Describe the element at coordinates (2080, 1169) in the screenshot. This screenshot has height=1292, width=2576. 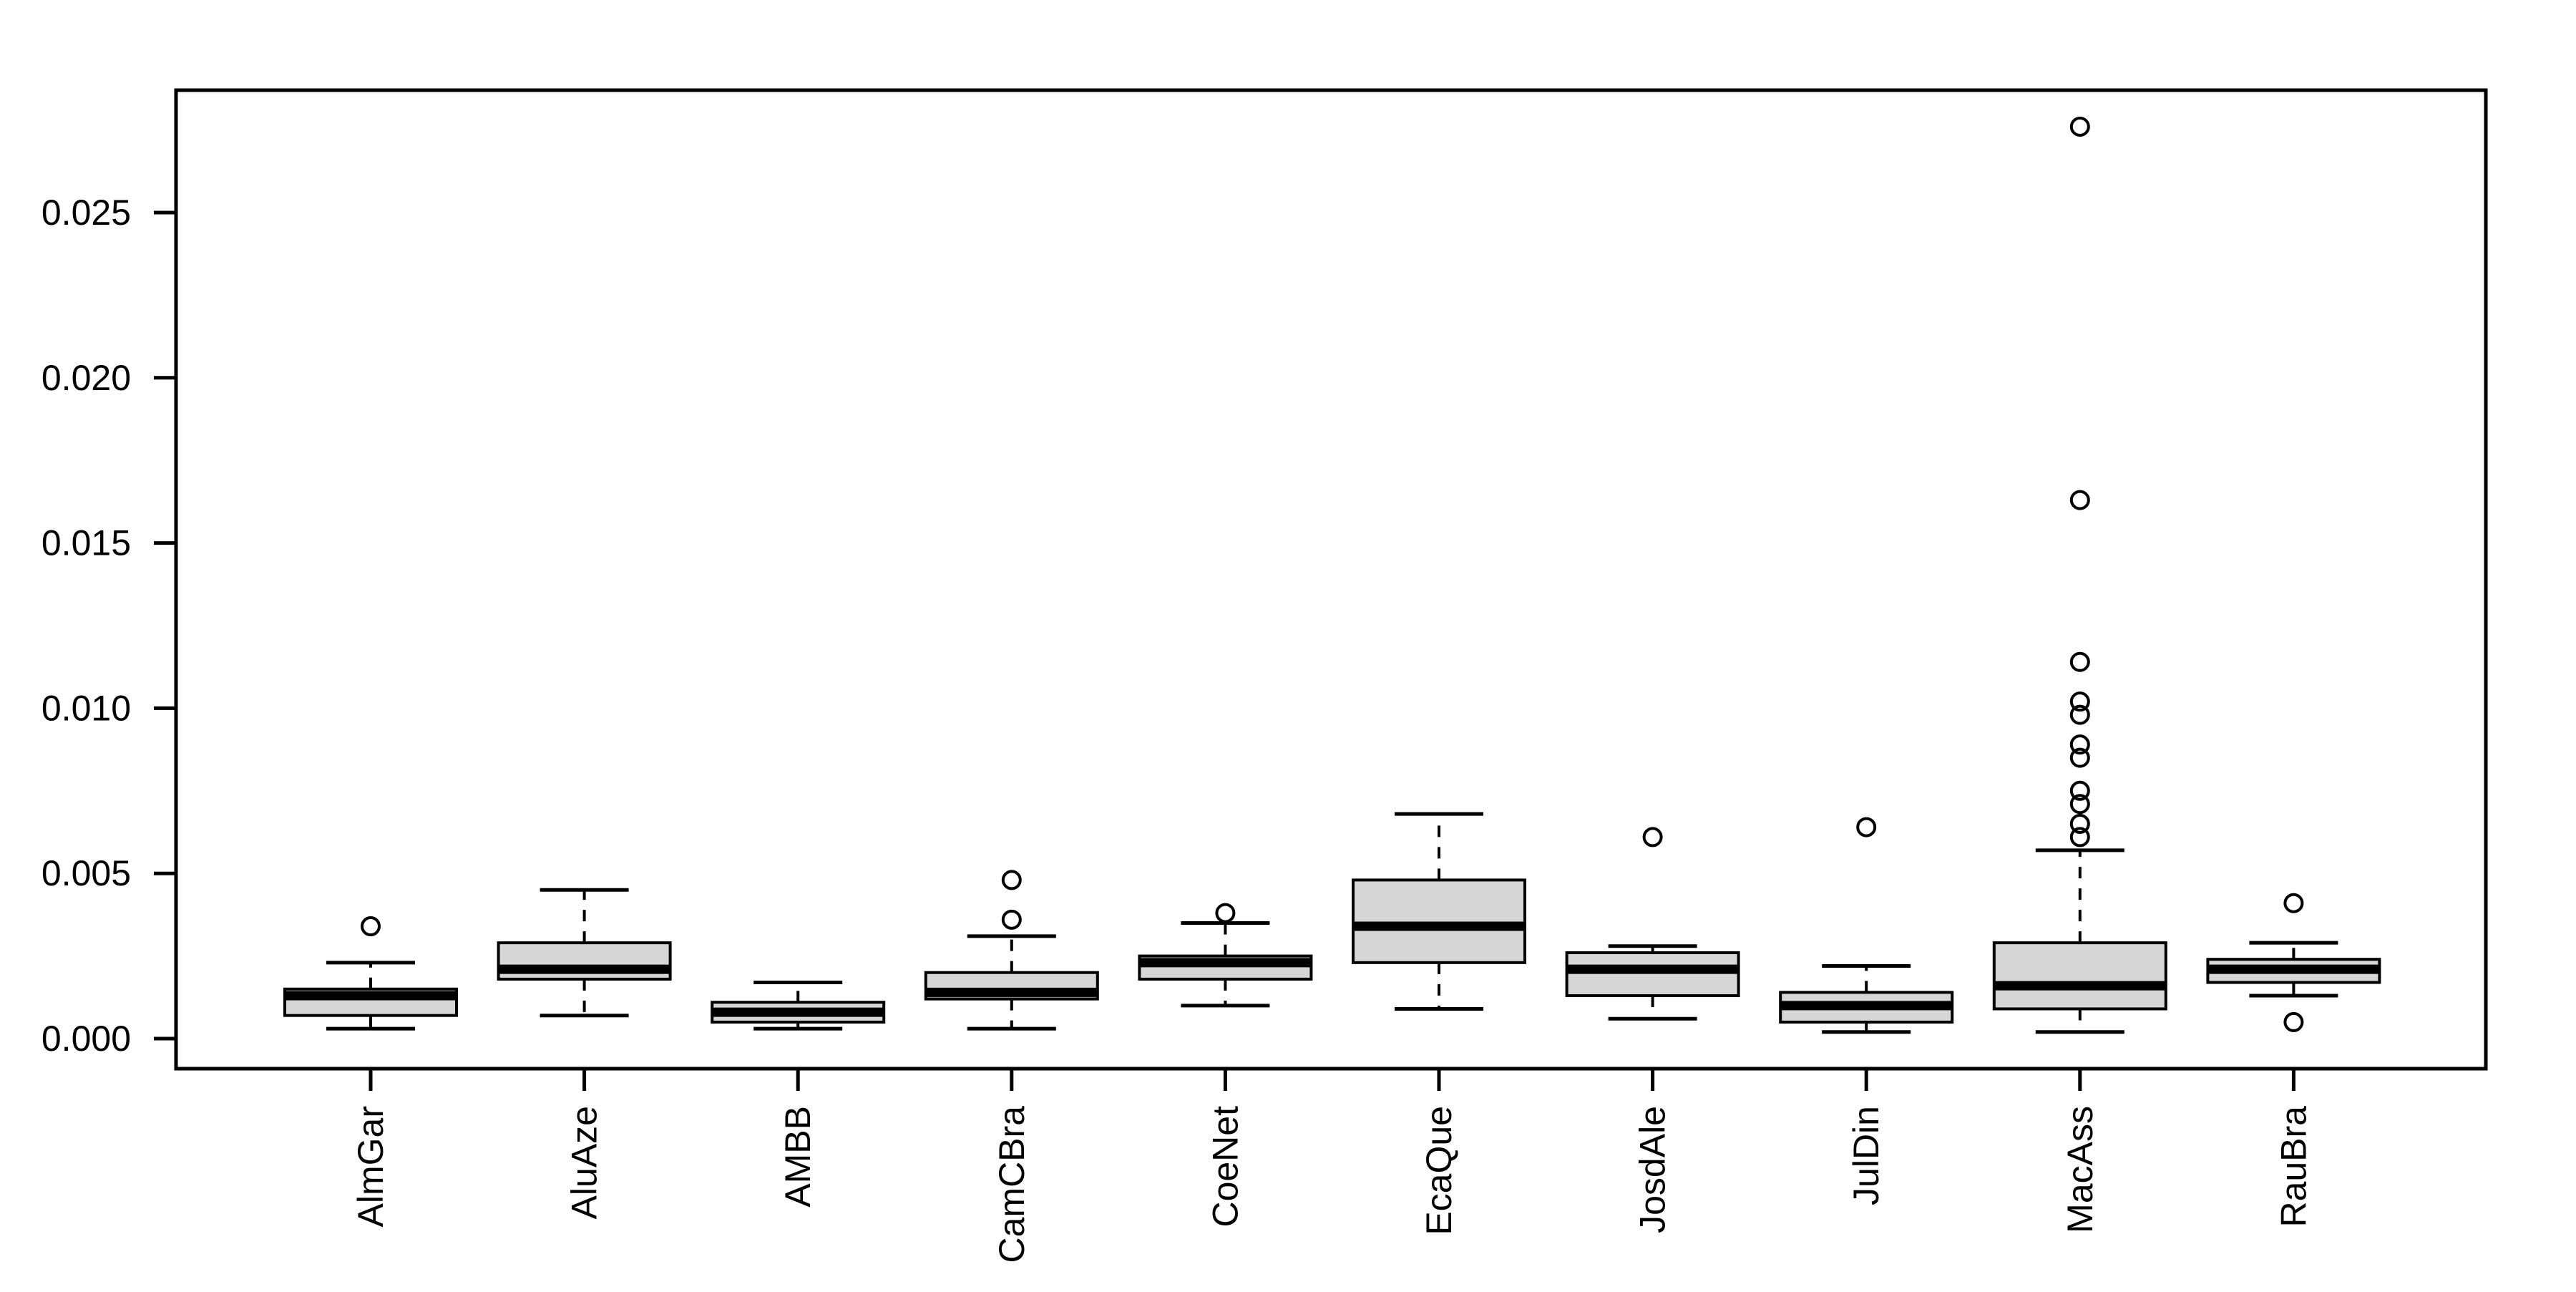
I see `x-tick-label-MacAss: MacAss` at that location.